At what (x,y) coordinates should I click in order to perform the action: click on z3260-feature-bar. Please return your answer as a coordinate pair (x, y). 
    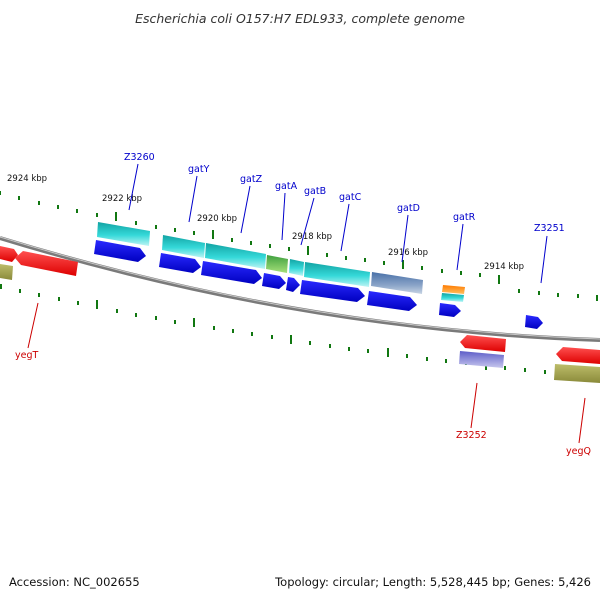
    Looking at the image, I should click on (123, 234).